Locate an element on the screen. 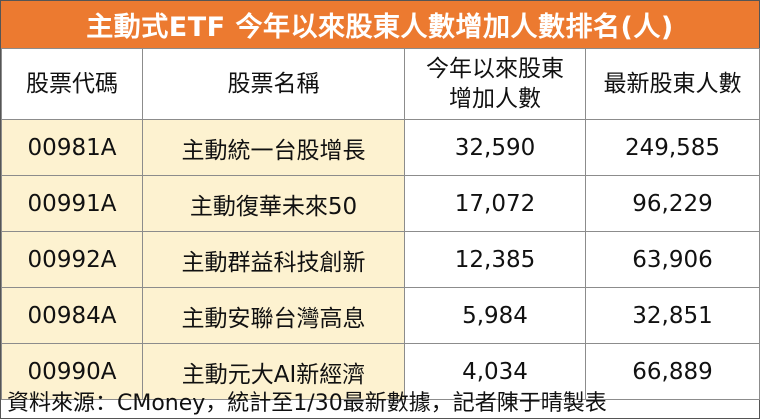  cell-holders: 96,229 is located at coordinates (672, 203).